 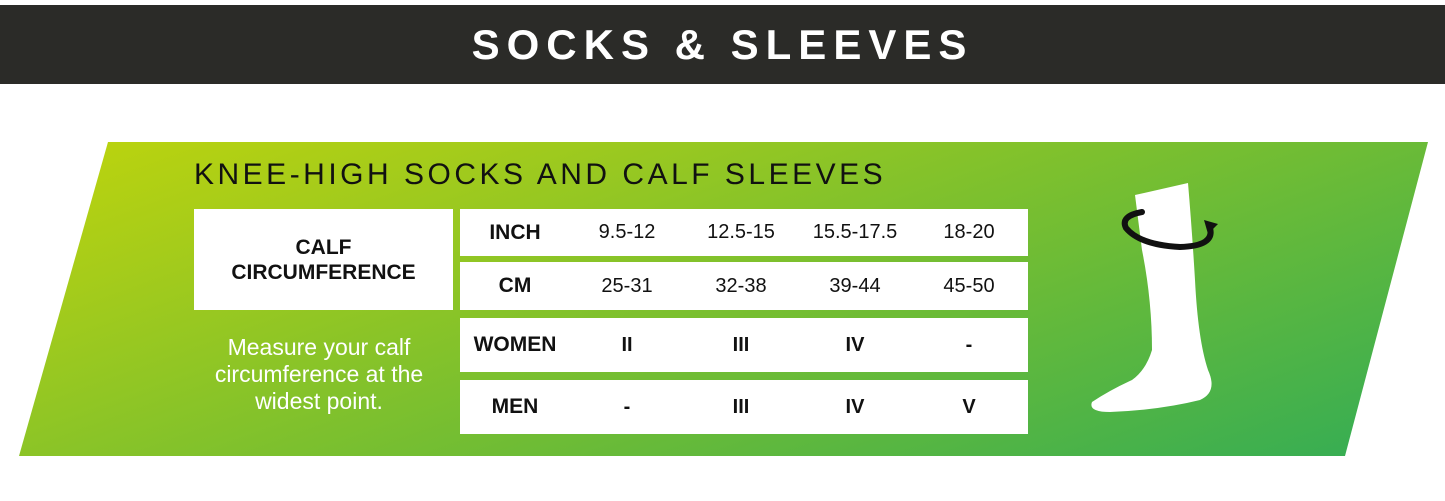 I want to click on sock-with-measure-arrow-icon, so click(x=1154, y=297).